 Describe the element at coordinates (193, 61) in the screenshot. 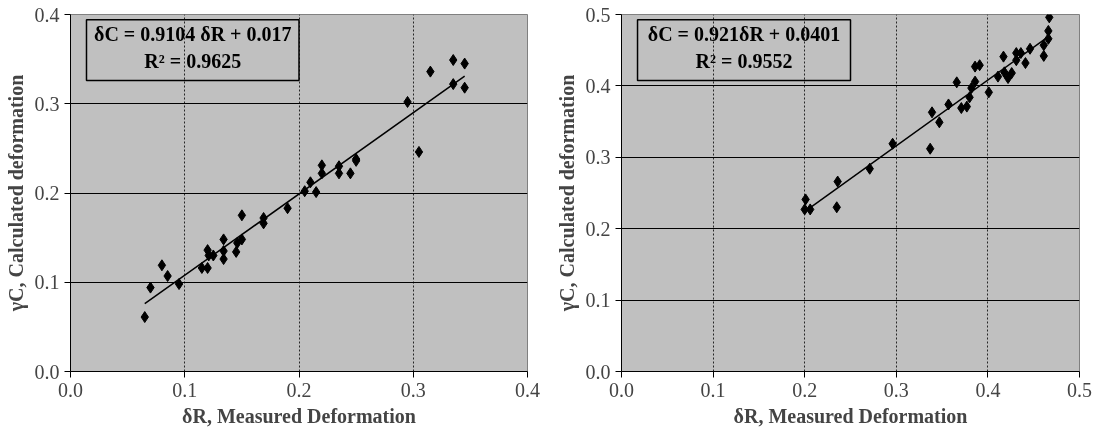

I see `annotation: R² = 0.9625` at that location.